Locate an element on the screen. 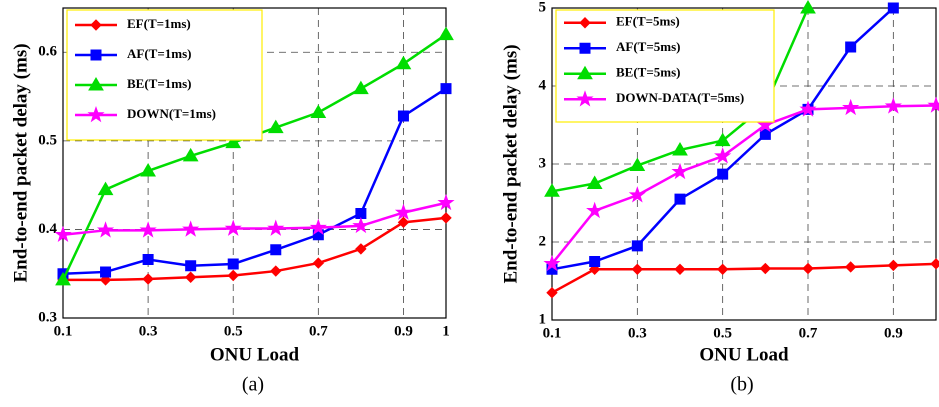 The image size is (939, 407). caption: (b) is located at coordinates (741, 385).